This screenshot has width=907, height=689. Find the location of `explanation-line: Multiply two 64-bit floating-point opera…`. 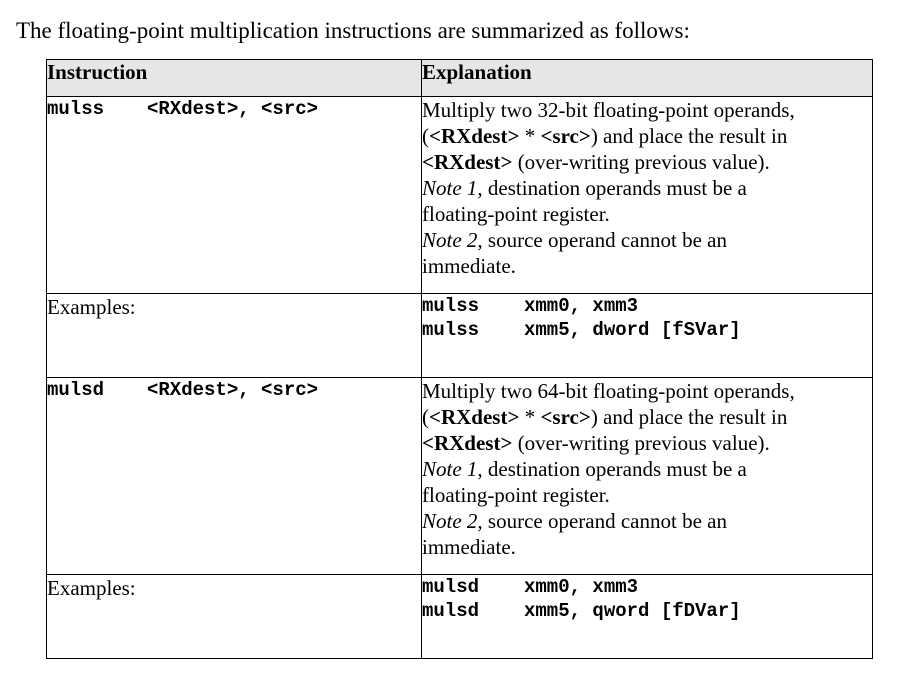

explanation-line: Multiply two 64-bit floating-point opera… is located at coordinates (608, 391).